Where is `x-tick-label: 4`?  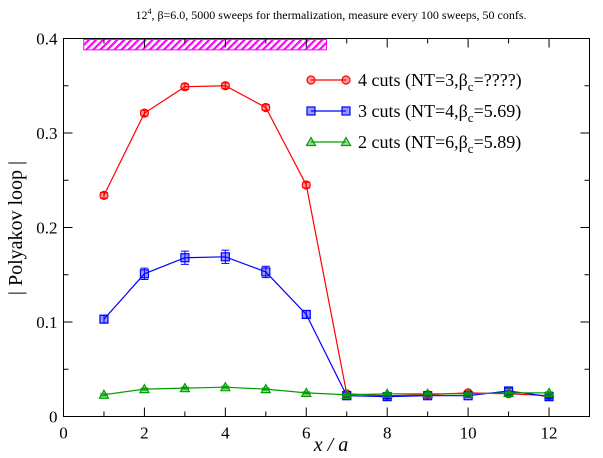 x-tick-label: 4 is located at coordinates (225, 433).